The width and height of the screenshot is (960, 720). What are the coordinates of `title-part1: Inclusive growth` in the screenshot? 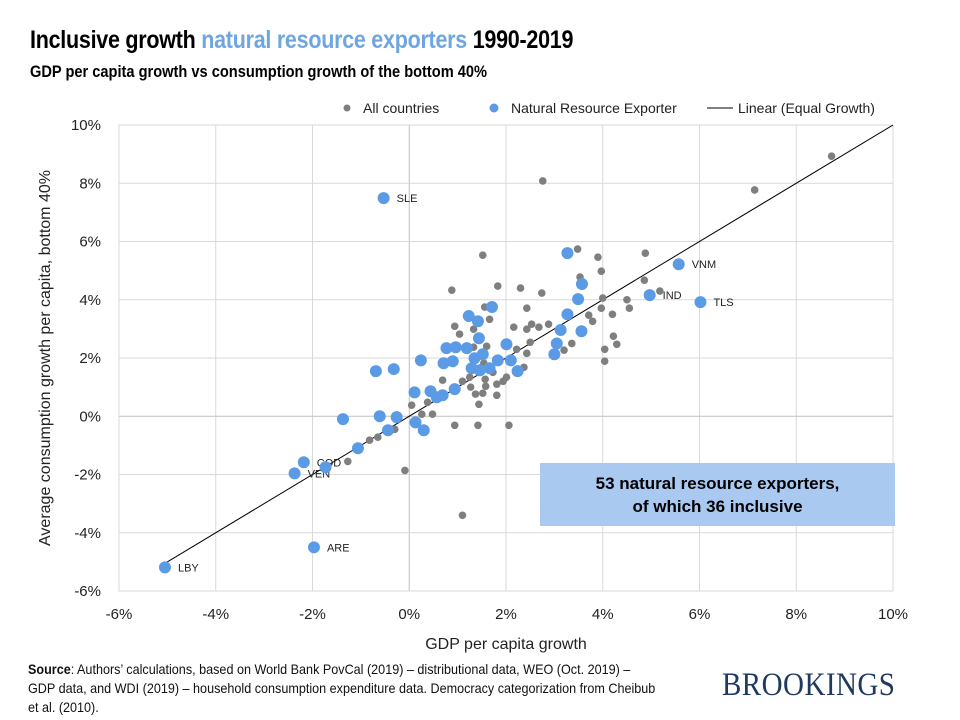 It's located at (116, 40).